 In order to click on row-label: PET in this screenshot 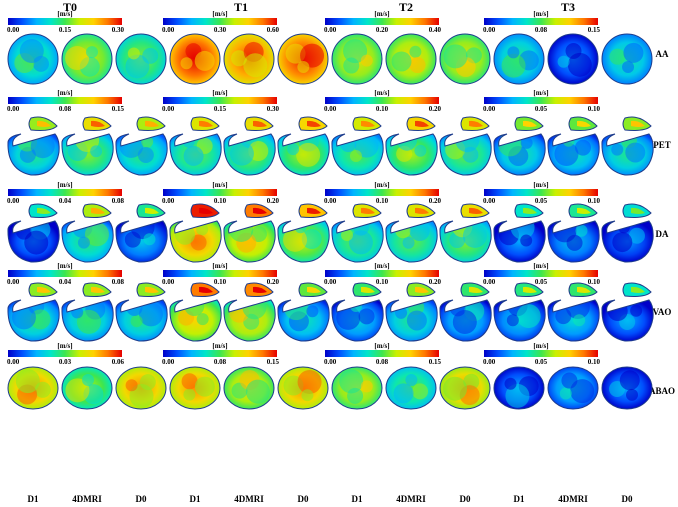, I will do `click(662, 145)`.